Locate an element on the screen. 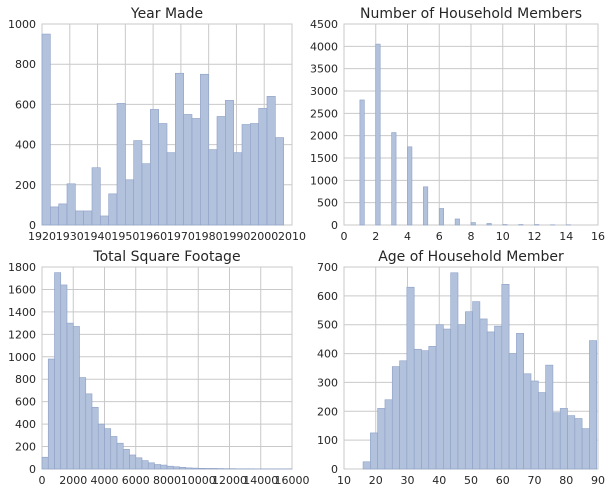 This screenshot has width=612, height=493. y-tick-label: 4000 is located at coordinates (324, 46).